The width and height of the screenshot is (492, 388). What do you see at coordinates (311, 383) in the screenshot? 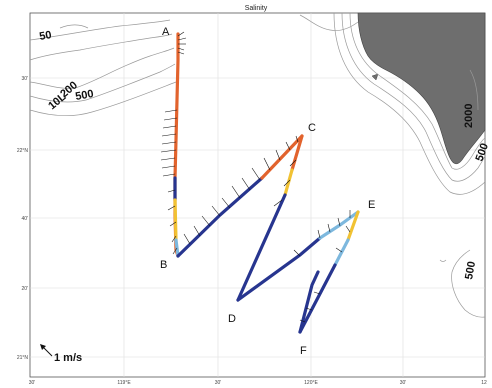
I see `x-tick-label: 120°E` at bounding box center [311, 383].